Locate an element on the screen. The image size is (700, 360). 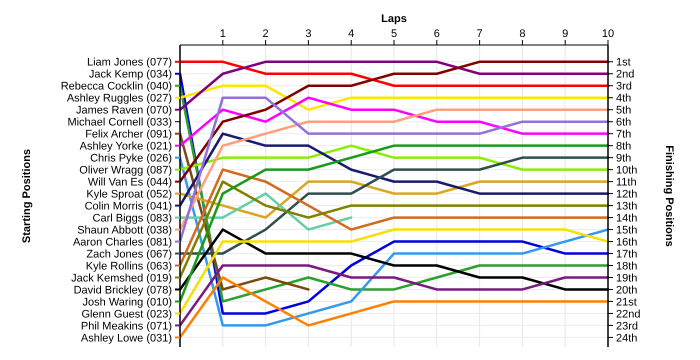
x-tick-label: 10 is located at coordinates (608, 34).